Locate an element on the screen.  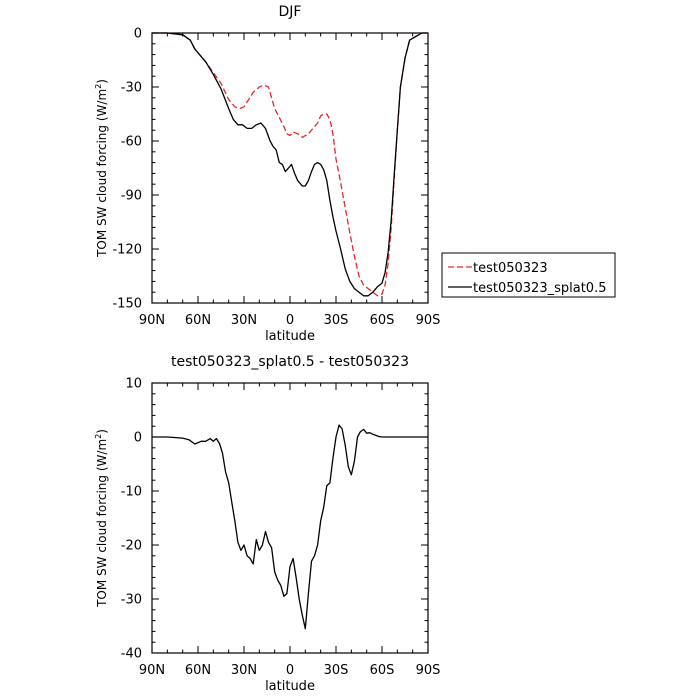
y-tick-label: -150 is located at coordinates (127, 304).